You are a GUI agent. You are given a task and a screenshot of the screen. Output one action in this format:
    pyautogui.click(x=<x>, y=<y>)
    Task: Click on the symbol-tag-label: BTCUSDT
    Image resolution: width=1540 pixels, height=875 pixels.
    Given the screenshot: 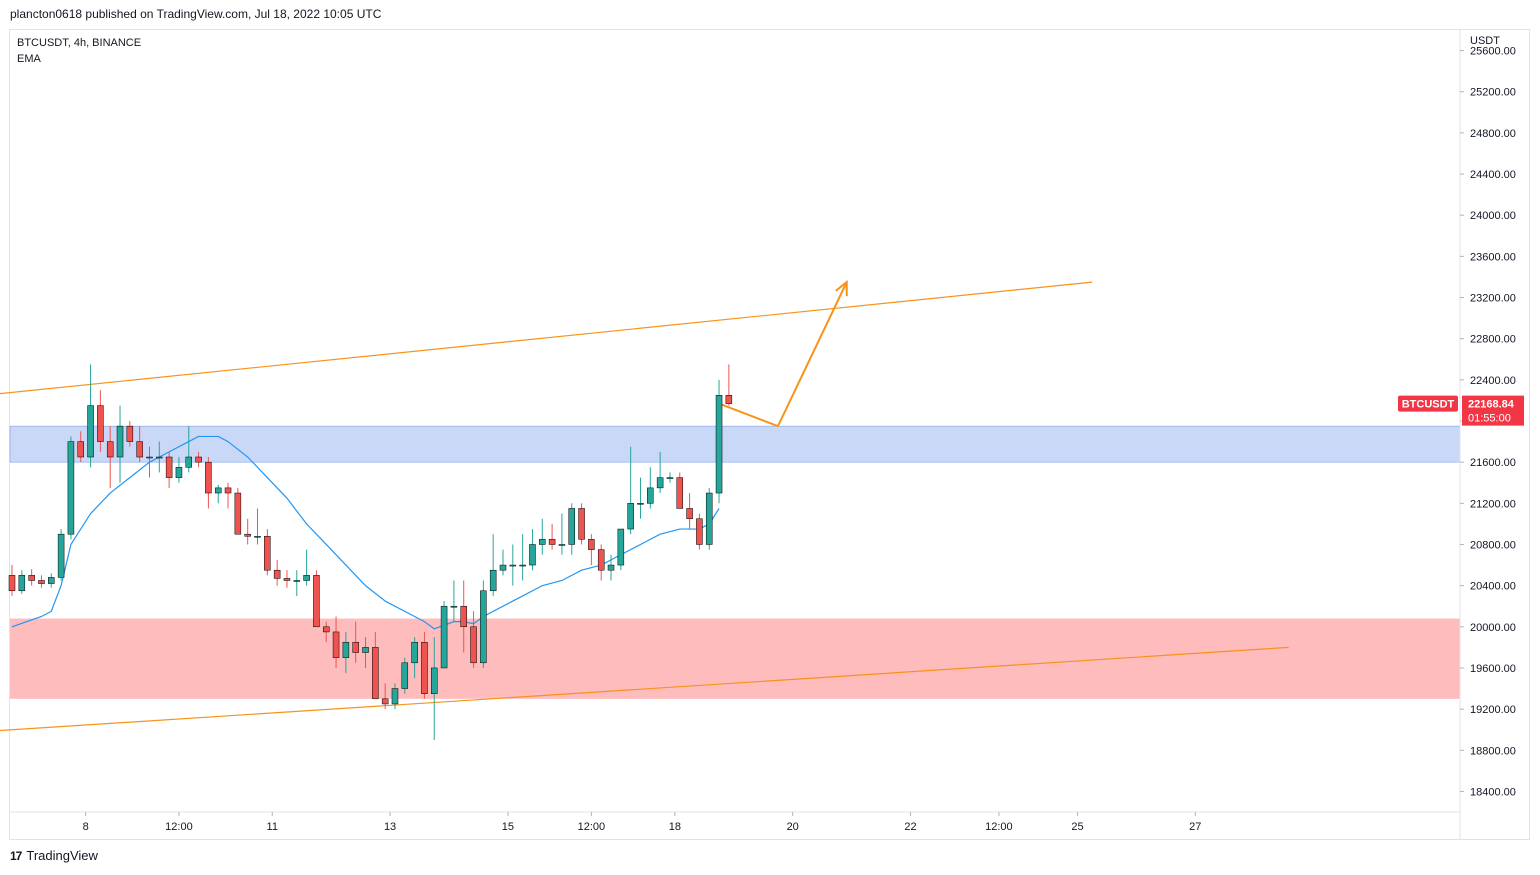 What is the action you would take?
    pyautogui.click(x=1428, y=405)
    